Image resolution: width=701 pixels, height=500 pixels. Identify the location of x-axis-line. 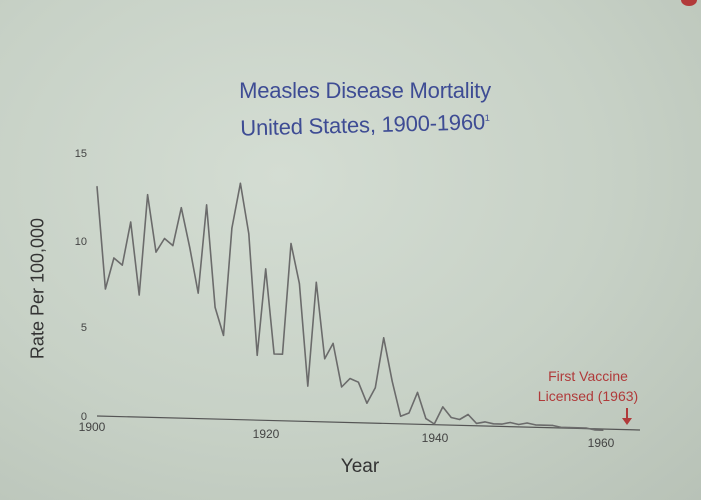
(368, 423).